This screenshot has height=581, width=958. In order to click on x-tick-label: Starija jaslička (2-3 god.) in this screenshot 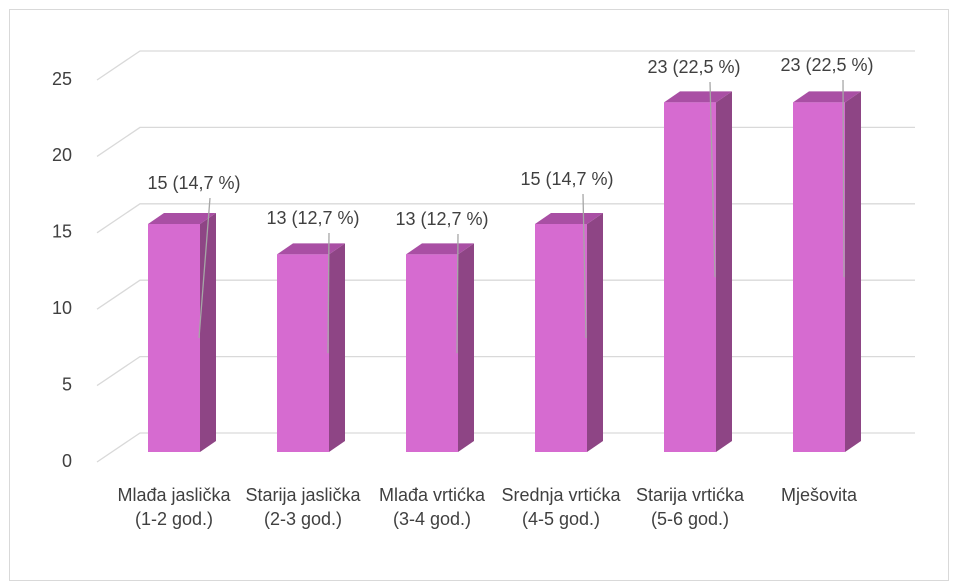, I will do `click(303, 507)`.